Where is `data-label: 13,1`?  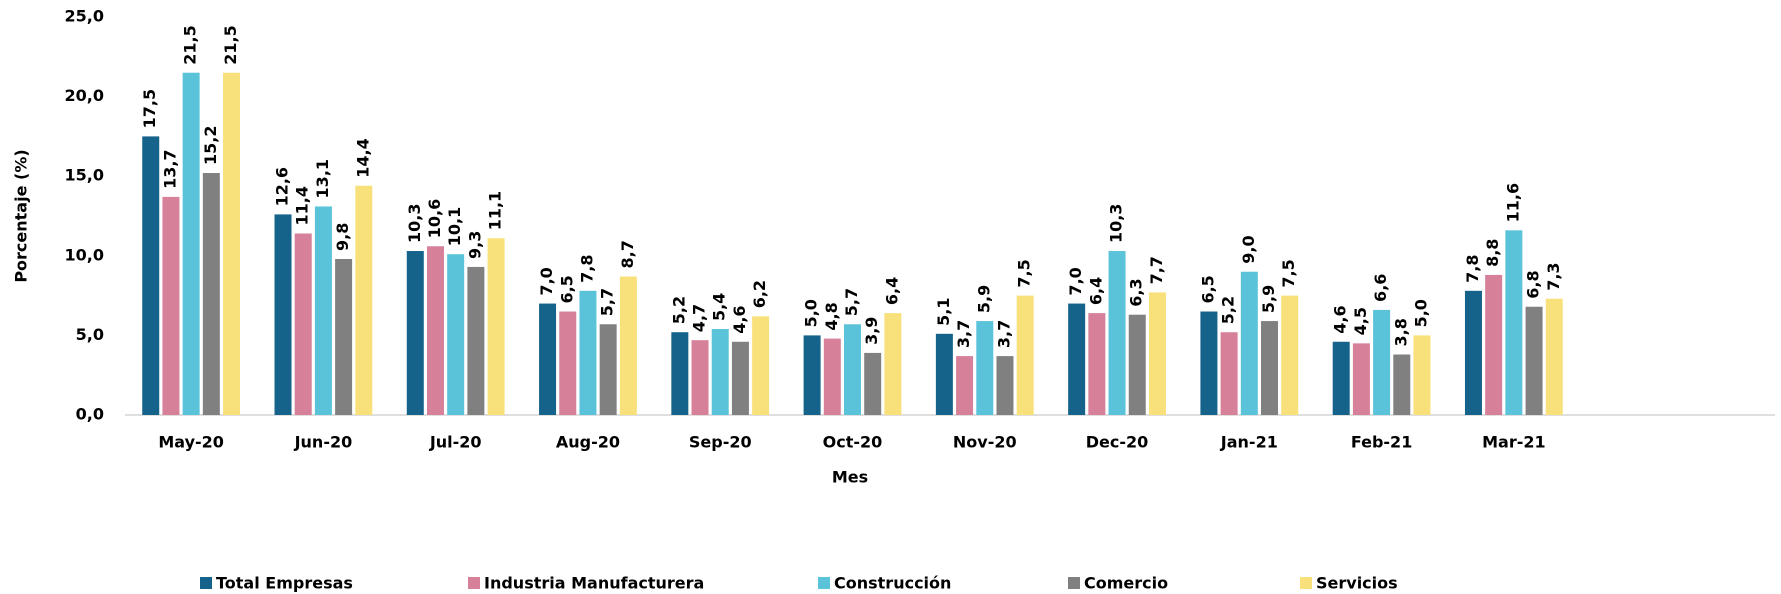
data-label: 13,1 is located at coordinates (322, 178).